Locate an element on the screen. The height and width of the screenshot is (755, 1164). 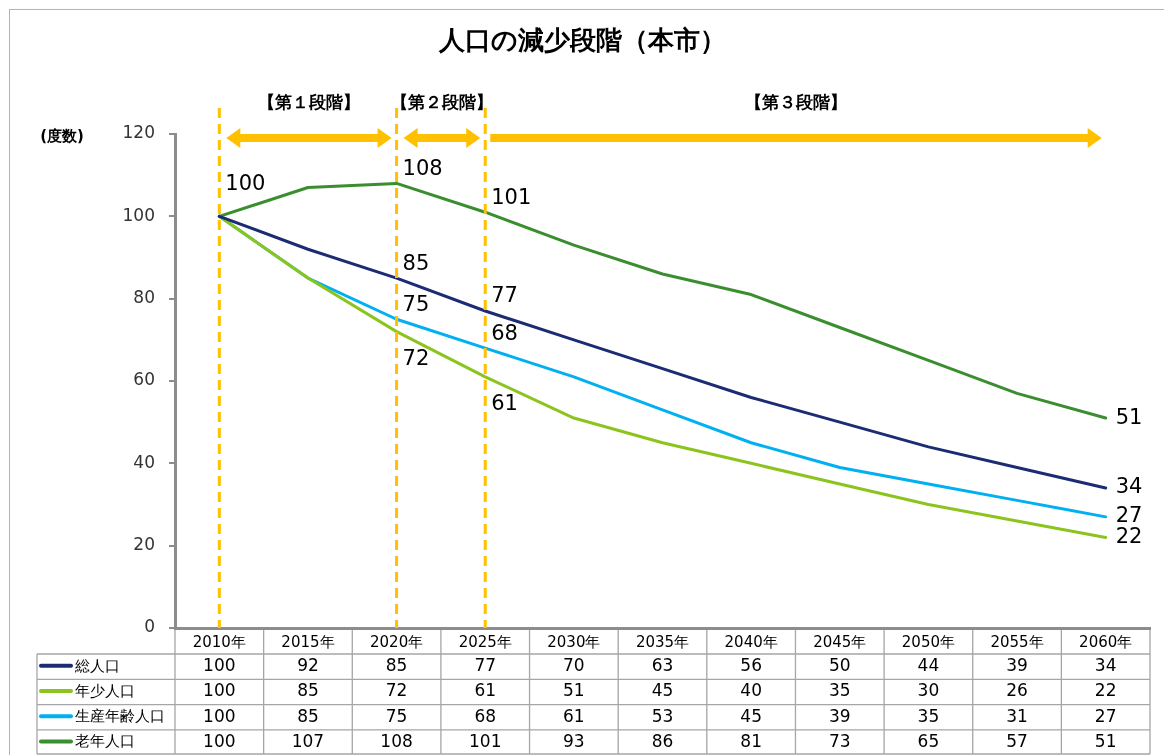
annotation: 108 is located at coordinates (422, 167).